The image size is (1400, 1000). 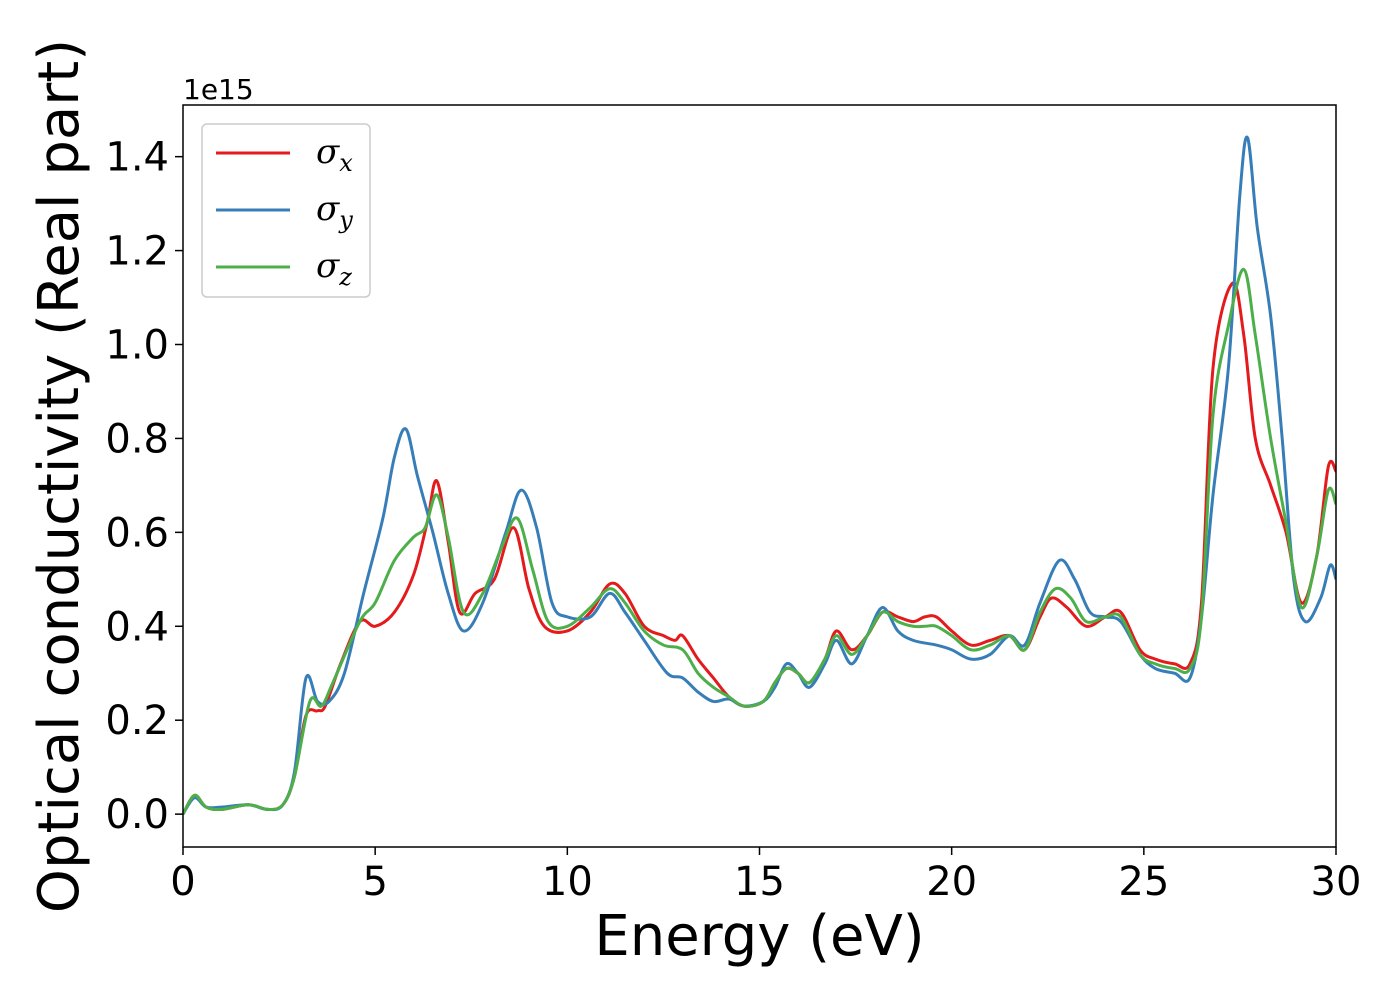 I want to click on x-axis-ticks: 0 5 10 15 20 25 30, so click(x=765, y=876).